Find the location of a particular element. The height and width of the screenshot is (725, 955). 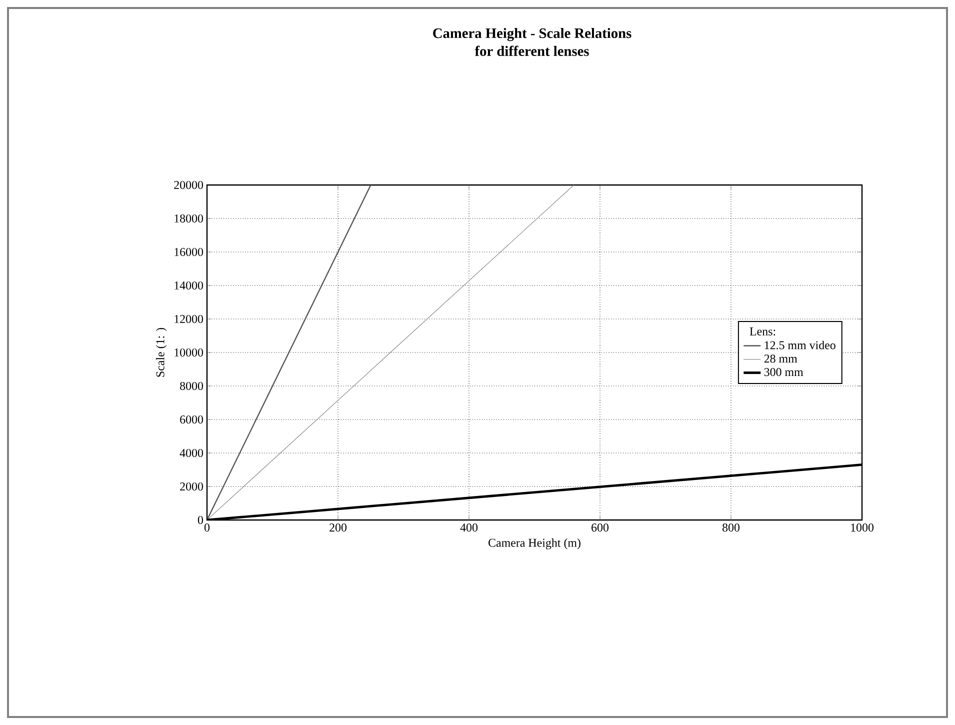

chart-subtitle: for different lenses is located at coordinates (531, 51).